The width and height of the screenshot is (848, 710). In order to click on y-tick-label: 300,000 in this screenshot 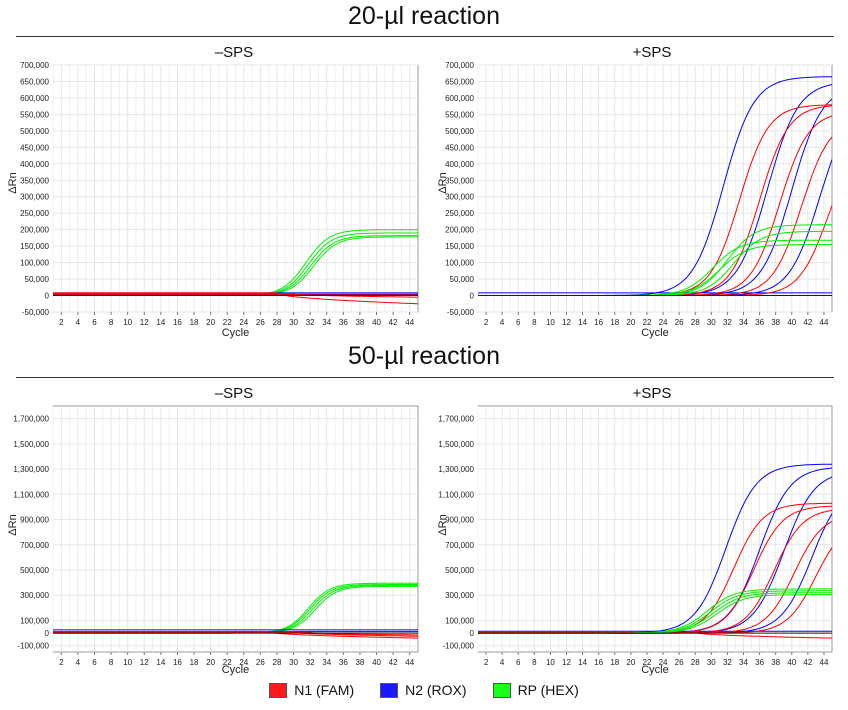, I will do `click(459, 197)`.